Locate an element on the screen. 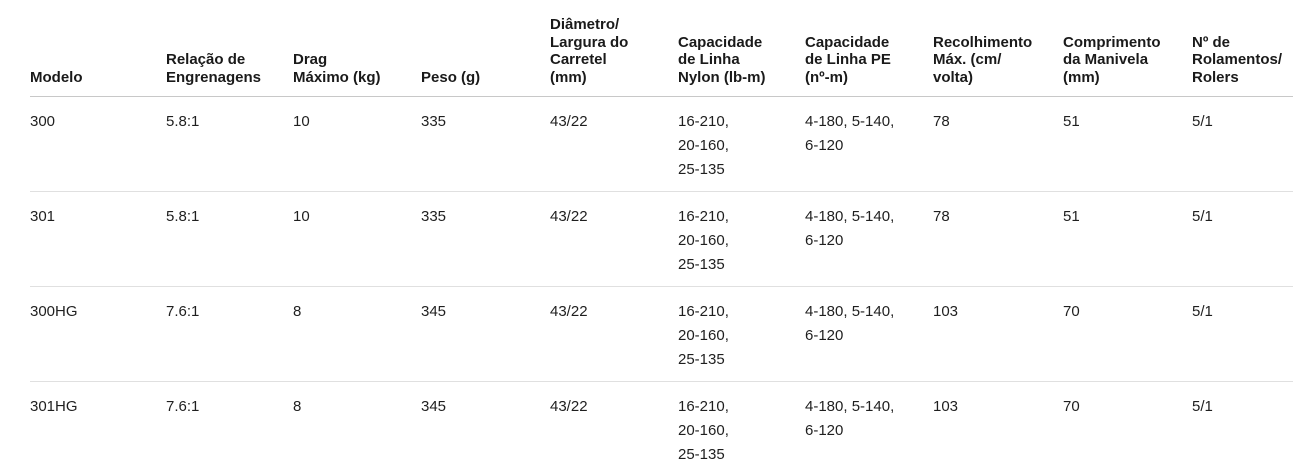 The height and width of the screenshot is (476, 1293). column-header-capacidade-linha-pe: Capacidade de Linha PE (nº-m) is located at coordinates (869, 48).